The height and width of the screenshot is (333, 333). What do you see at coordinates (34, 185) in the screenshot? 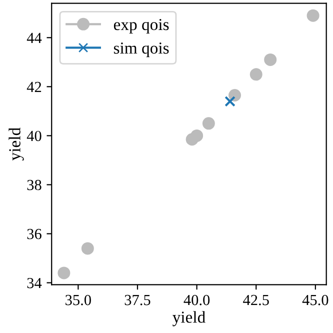
I see `y-tick-label: 38` at bounding box center [34, 185].